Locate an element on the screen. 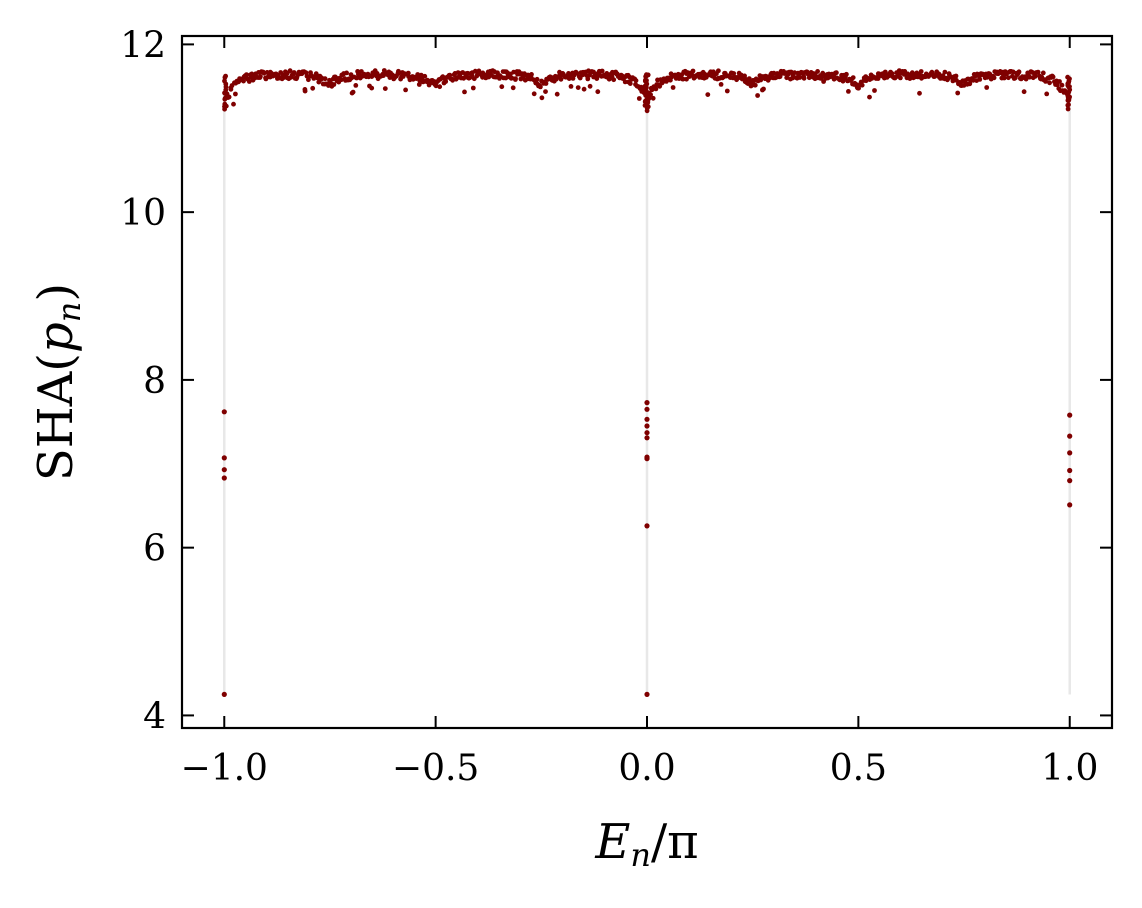 This screenshot has width=1142, height=908. x-axis-label: En/π is located at coordinates (646, 844).